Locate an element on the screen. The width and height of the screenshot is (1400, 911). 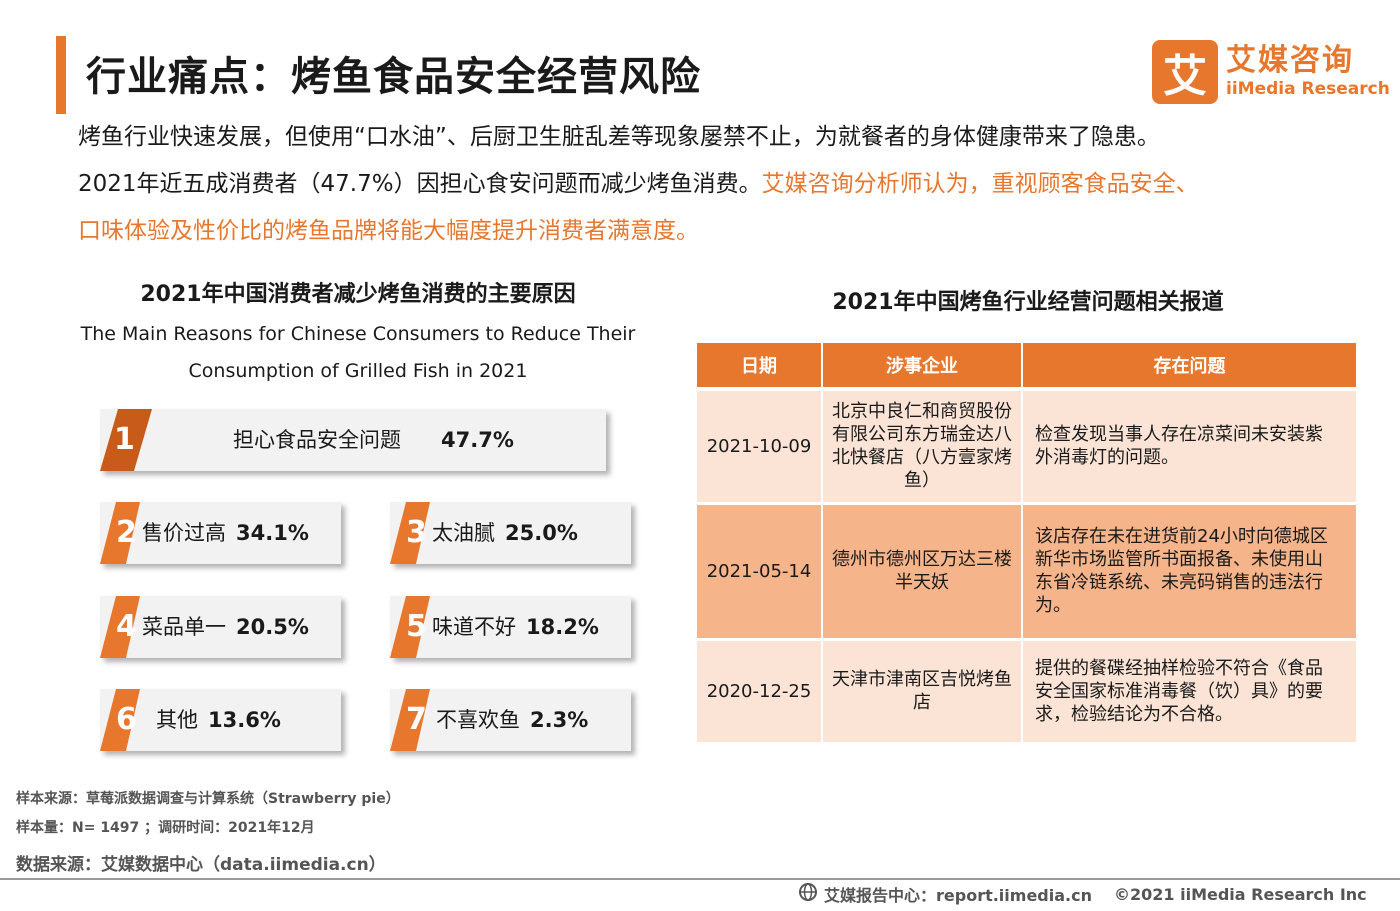
reason-rank: 6 is located at coordinates (126, 719).